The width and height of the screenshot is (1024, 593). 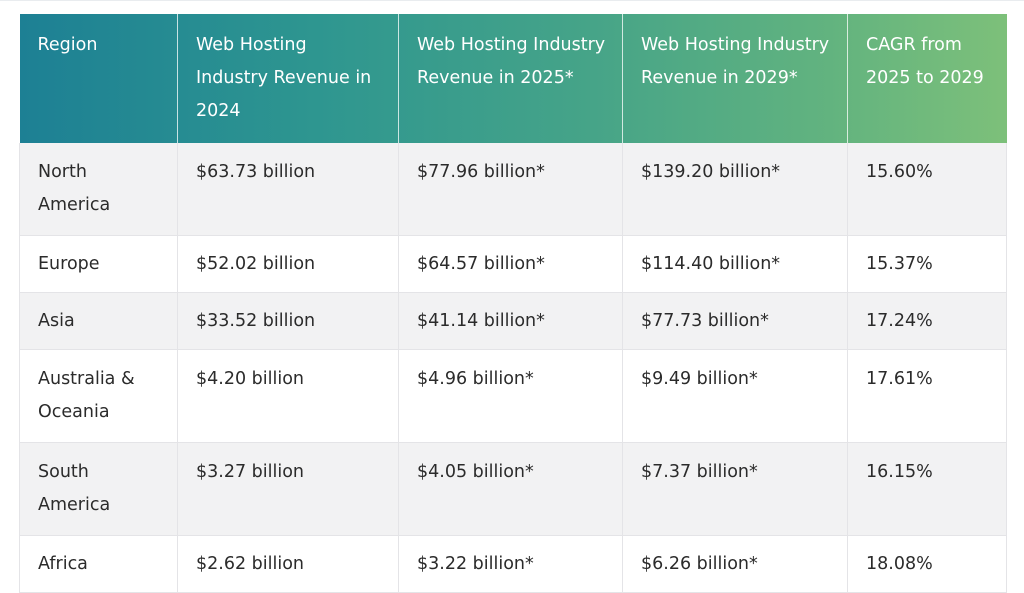 I want to click on cell-cagr: 16.15%, so click(x=927, y=489).